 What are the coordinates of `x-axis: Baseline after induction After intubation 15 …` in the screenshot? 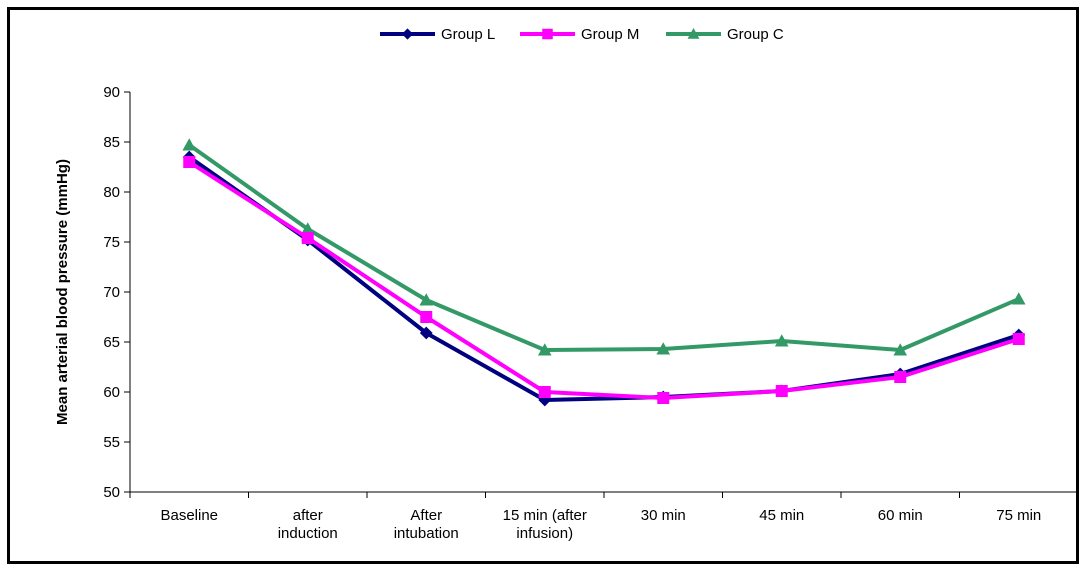 It's located at (602, 516).